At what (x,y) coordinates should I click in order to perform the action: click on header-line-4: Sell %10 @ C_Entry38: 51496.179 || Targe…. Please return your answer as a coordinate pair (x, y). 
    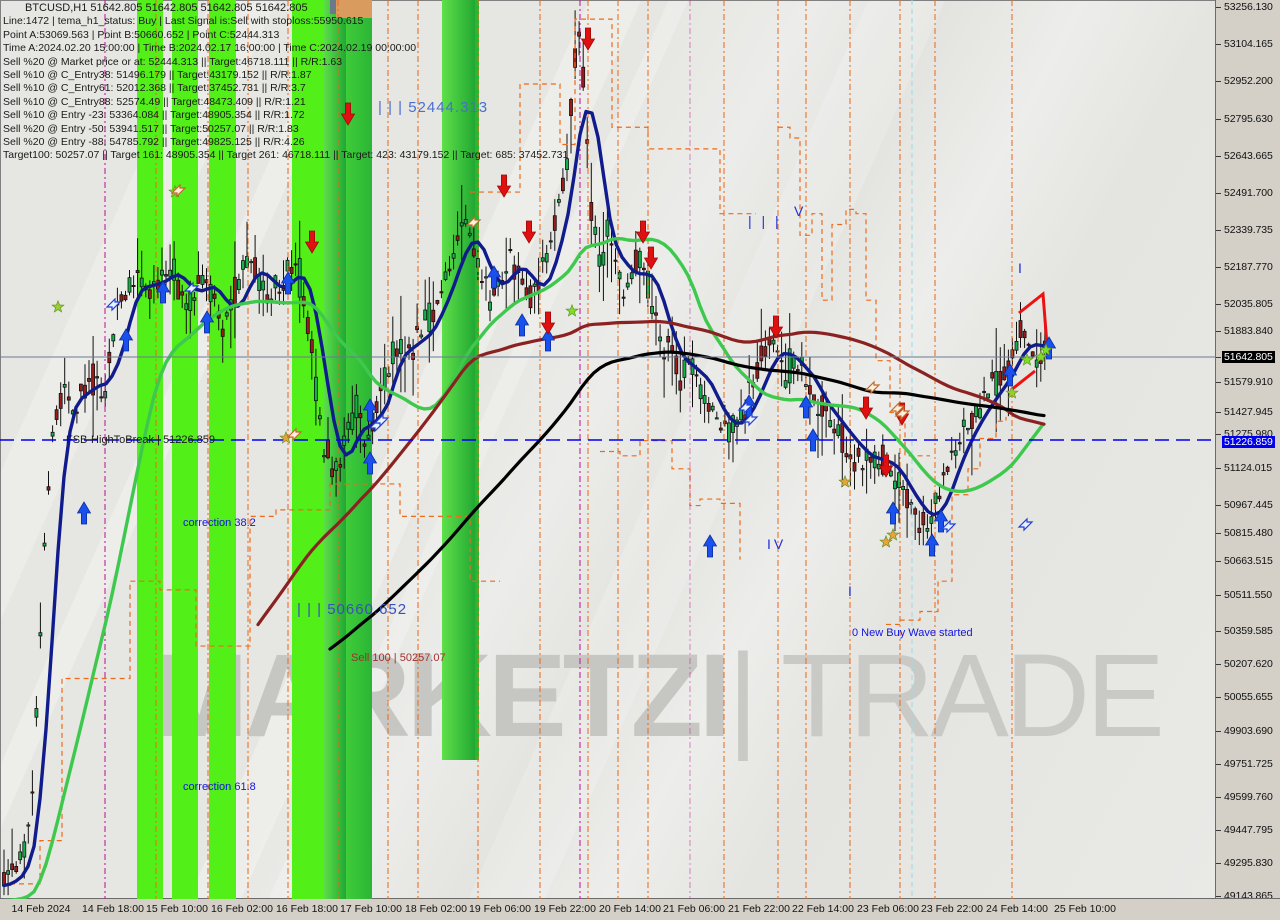
    Looking at the image, I should click on (157, 75).